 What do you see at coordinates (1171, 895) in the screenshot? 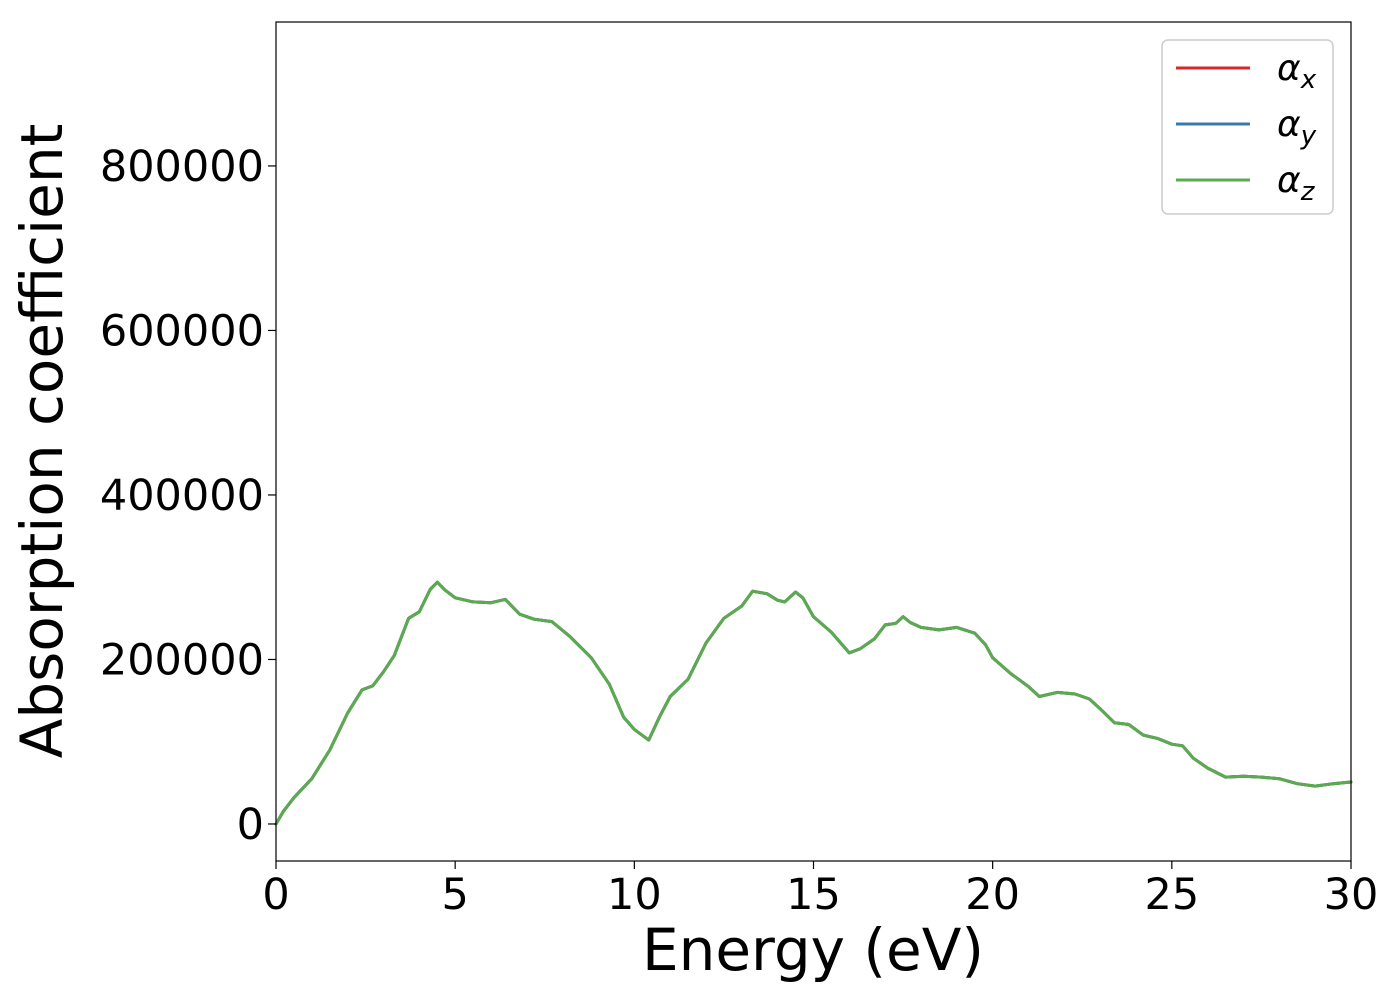
I see `x-tick-label: 25` at bounding box center [1171, 895].